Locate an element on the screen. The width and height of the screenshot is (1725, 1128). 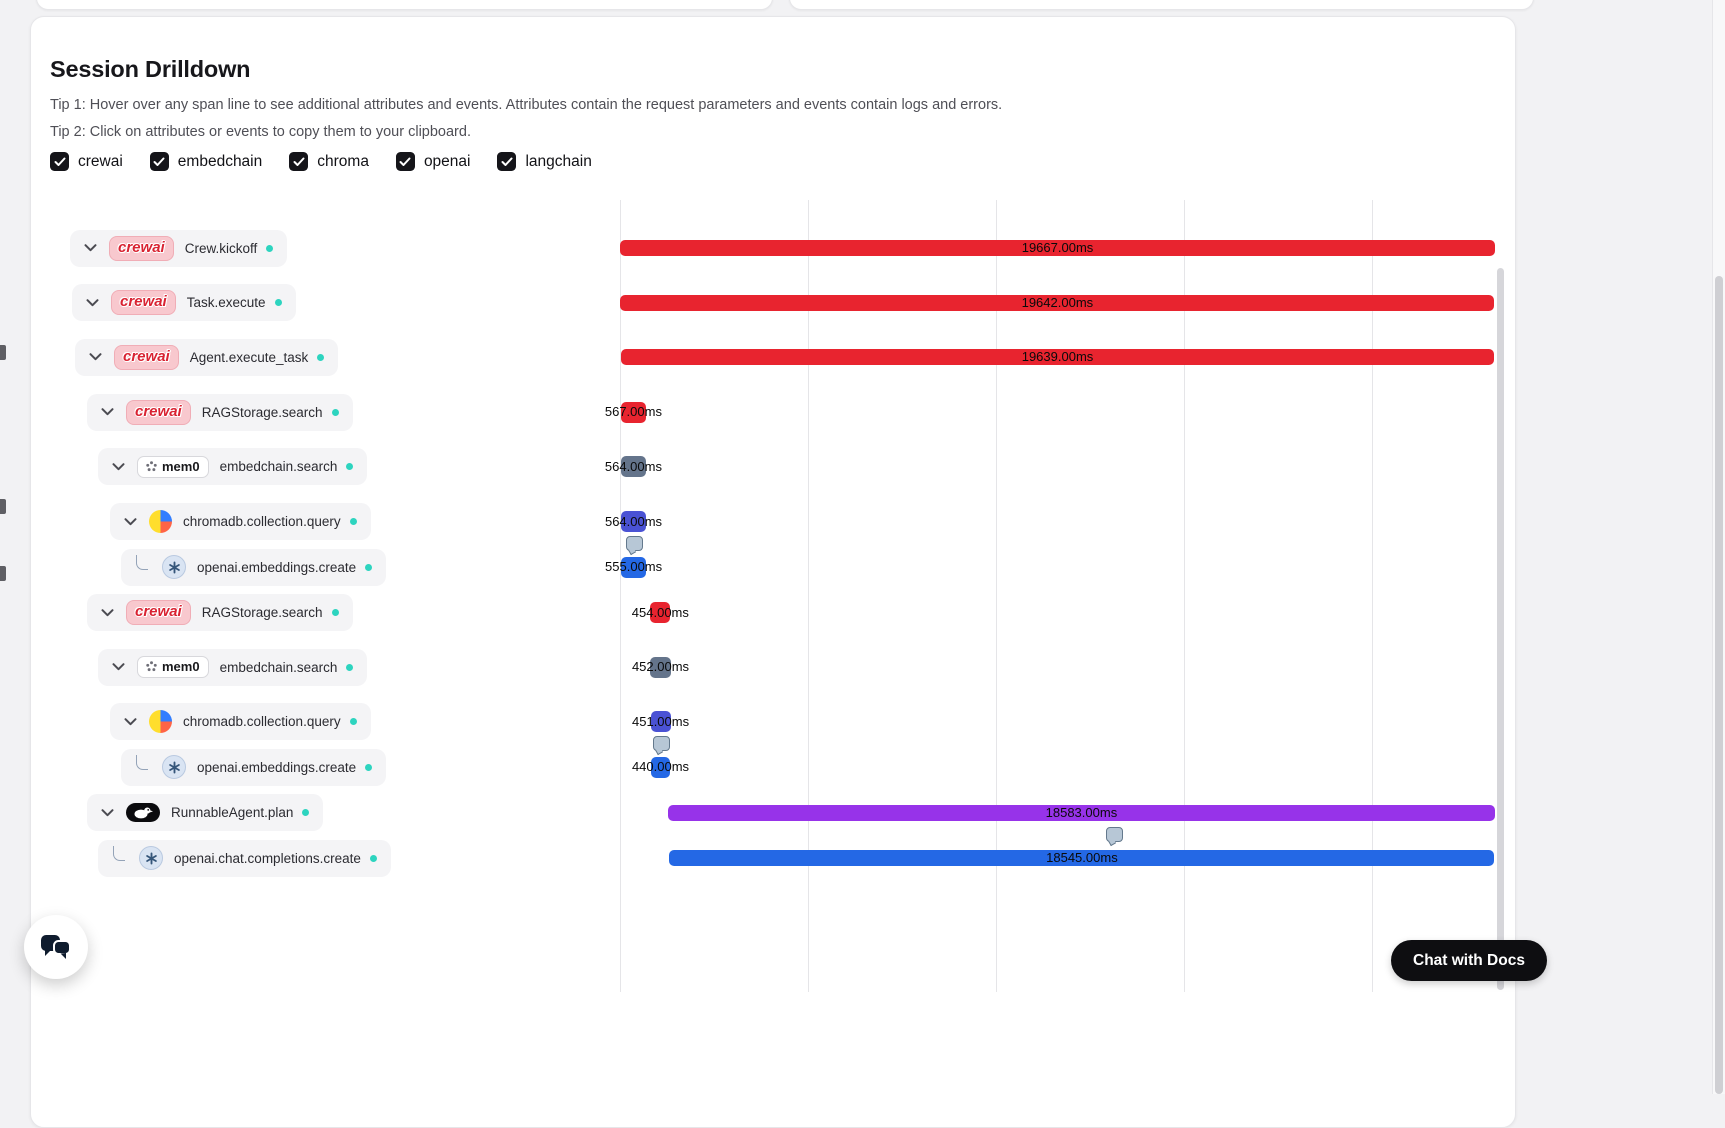
top-card-right is located at coordinates (1161, 5).